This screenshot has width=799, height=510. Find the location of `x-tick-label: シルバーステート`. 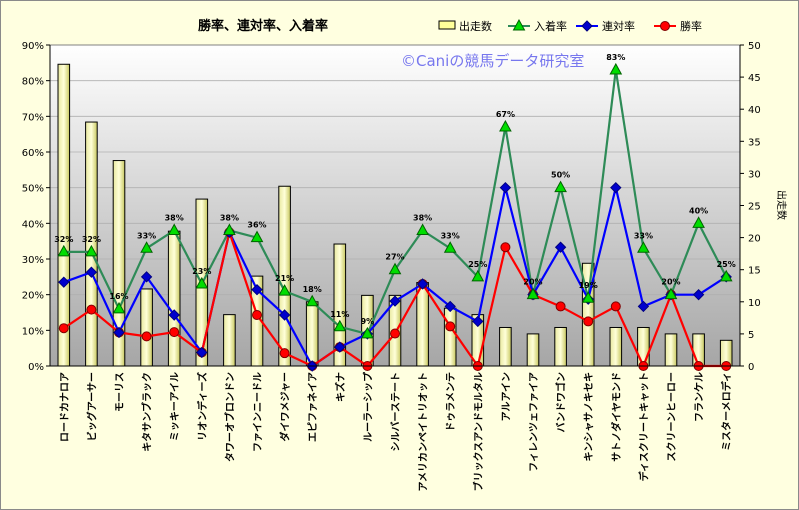

x-tick-label: シルバーステート is located at coordinates (396, 412).